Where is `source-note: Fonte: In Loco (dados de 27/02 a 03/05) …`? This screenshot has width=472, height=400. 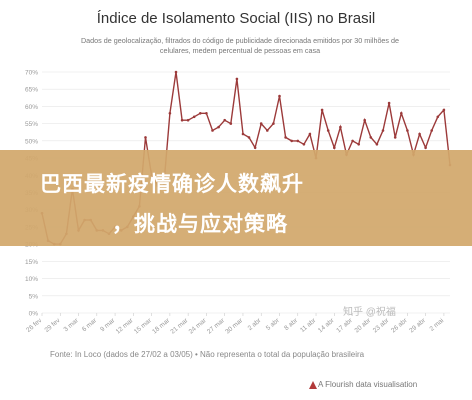
source-note: Fonte: In Loco (dados de 27/02 a 03/05) … is located at coordinates (207, 354).